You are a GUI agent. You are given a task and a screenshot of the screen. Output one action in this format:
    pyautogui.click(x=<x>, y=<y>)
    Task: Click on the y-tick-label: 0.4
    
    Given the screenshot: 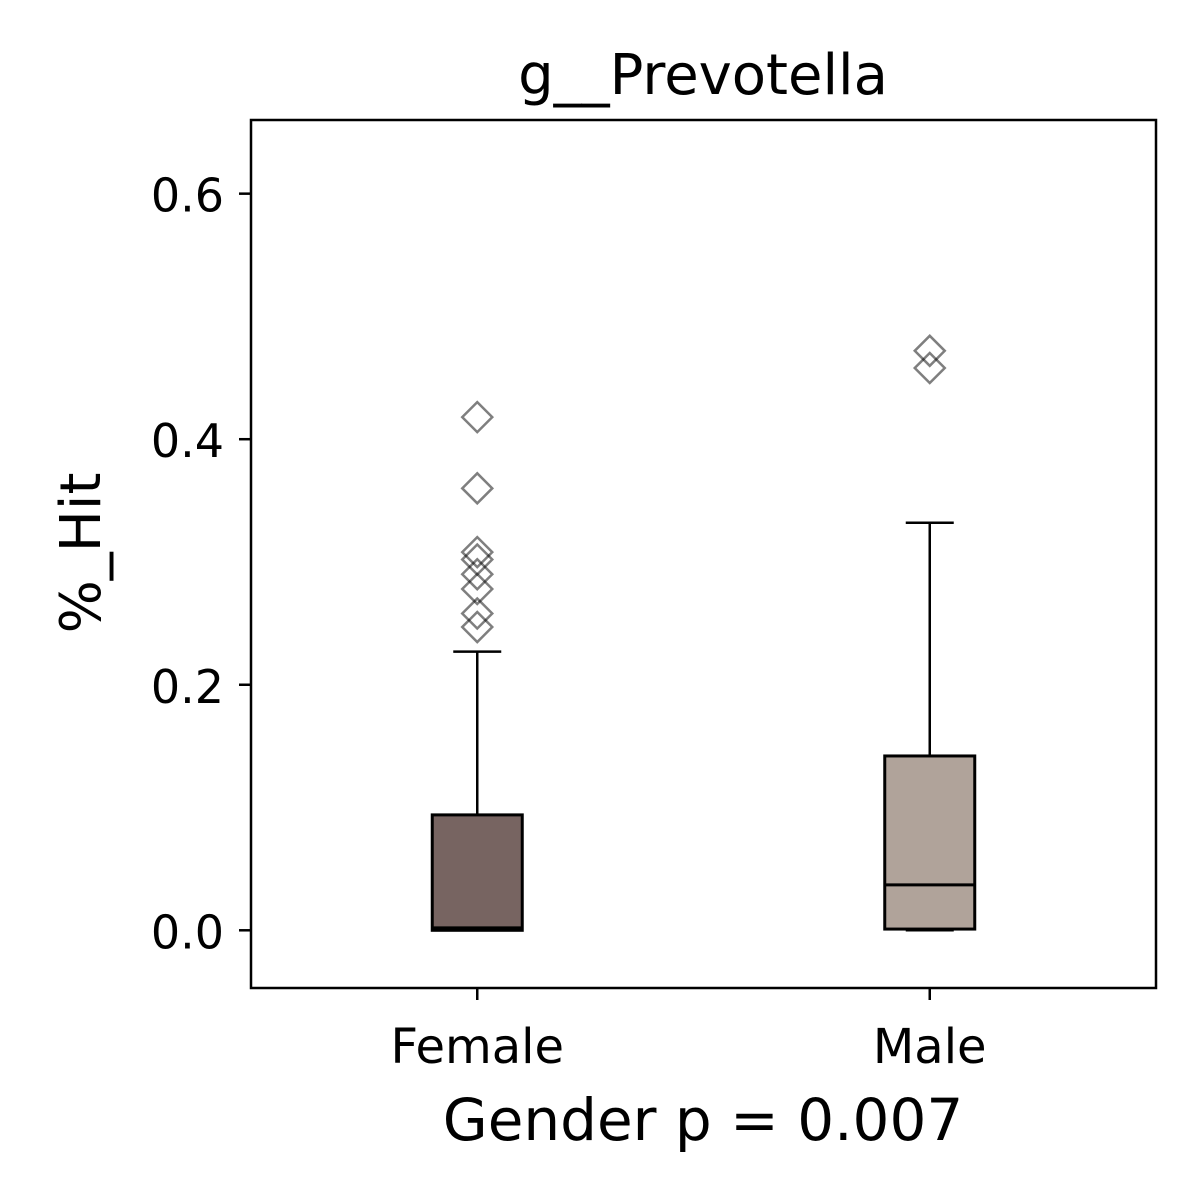 What is the action you would take?
    pyautogui.click(x=187, y=441)
    